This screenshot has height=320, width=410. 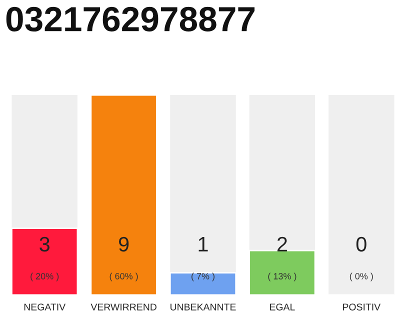 What do you see at coordinates (130, 19) in the screenshot?
I see `chart-title: 0321762978877` at bounding box center [130, 19].